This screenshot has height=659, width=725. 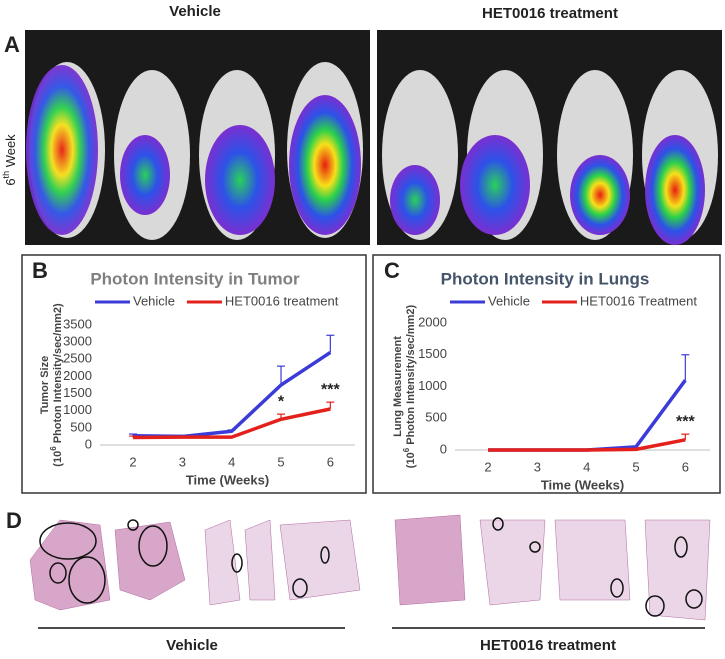 I want to click on side-label-number: 6, so click(x=10, y=181).